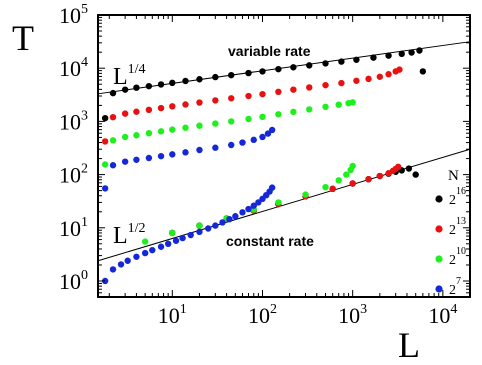 This screenshot has width=482, height=365. Describe the element at coordinates (23, 38) in the screenshot. I see `y-axis-label: T` at that location.